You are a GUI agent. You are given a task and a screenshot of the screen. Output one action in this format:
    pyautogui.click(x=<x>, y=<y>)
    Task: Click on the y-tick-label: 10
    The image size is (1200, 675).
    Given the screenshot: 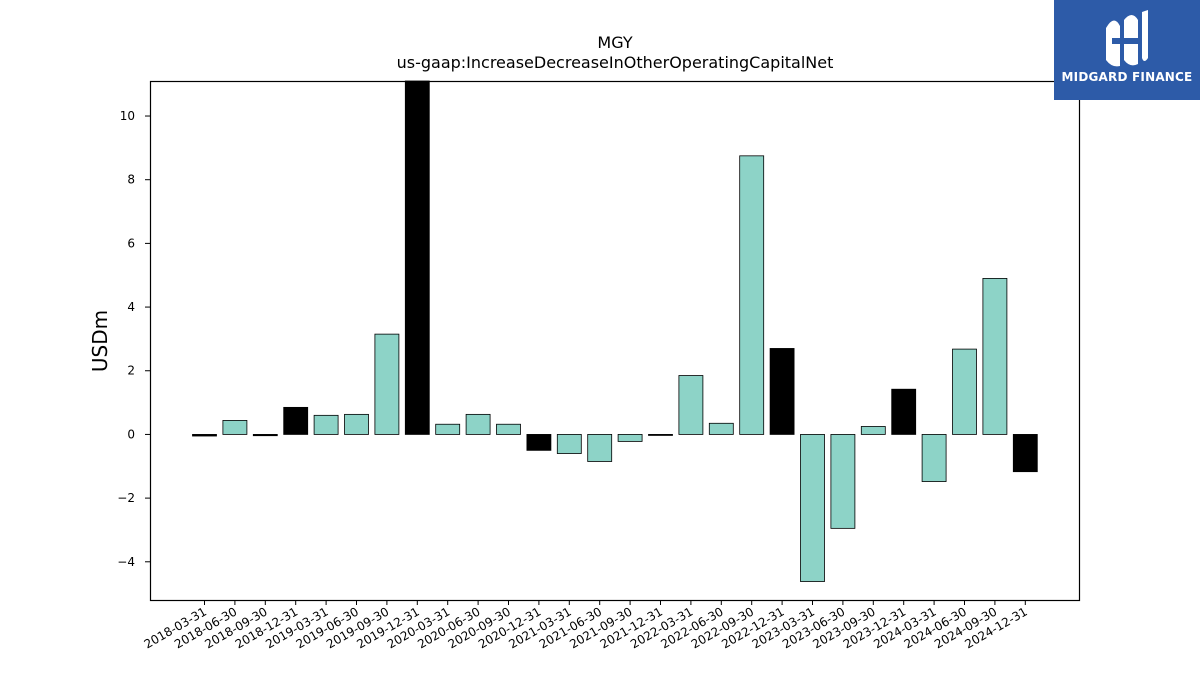 What is the action you would take?
    pyautogui.click(x=127, y=116)
    